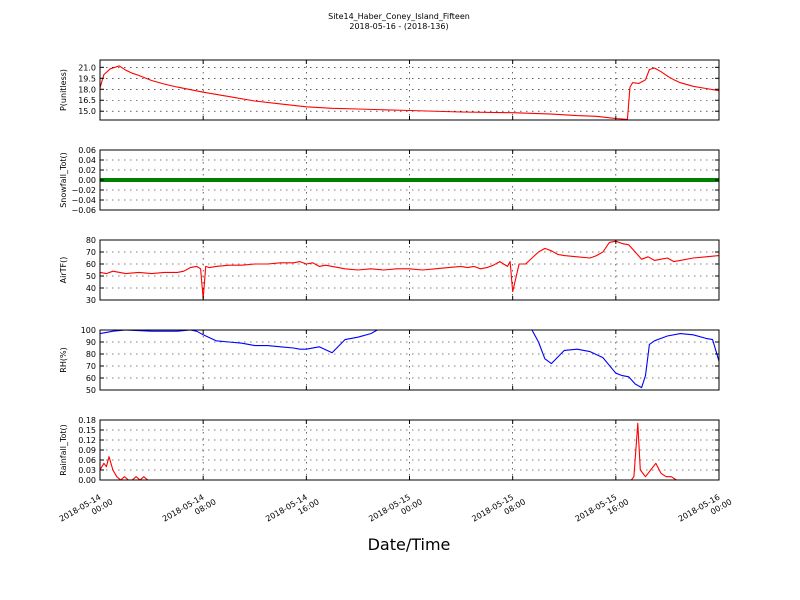 The width and height of the screenshot is (800, 600). Describe the element at coordinates (87, 67) in the screenshot. I see `y-tick-label: 21.0` at that location.